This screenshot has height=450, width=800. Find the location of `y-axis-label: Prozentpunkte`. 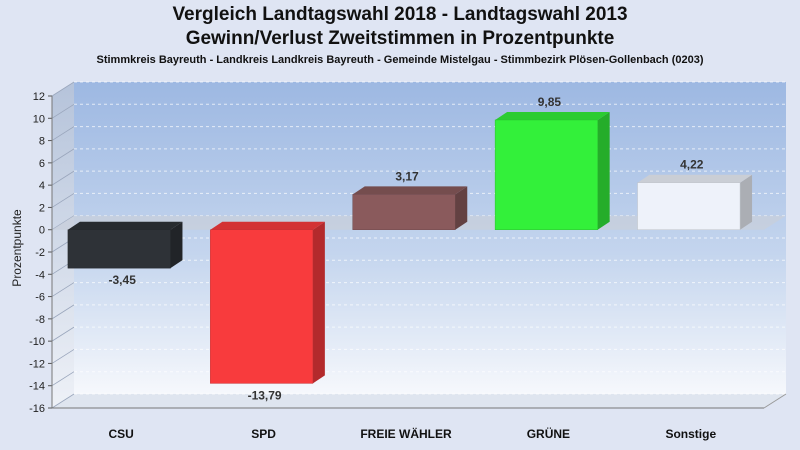

y-axis-label: Prozentpunkte is located at coordinates (17, 248).